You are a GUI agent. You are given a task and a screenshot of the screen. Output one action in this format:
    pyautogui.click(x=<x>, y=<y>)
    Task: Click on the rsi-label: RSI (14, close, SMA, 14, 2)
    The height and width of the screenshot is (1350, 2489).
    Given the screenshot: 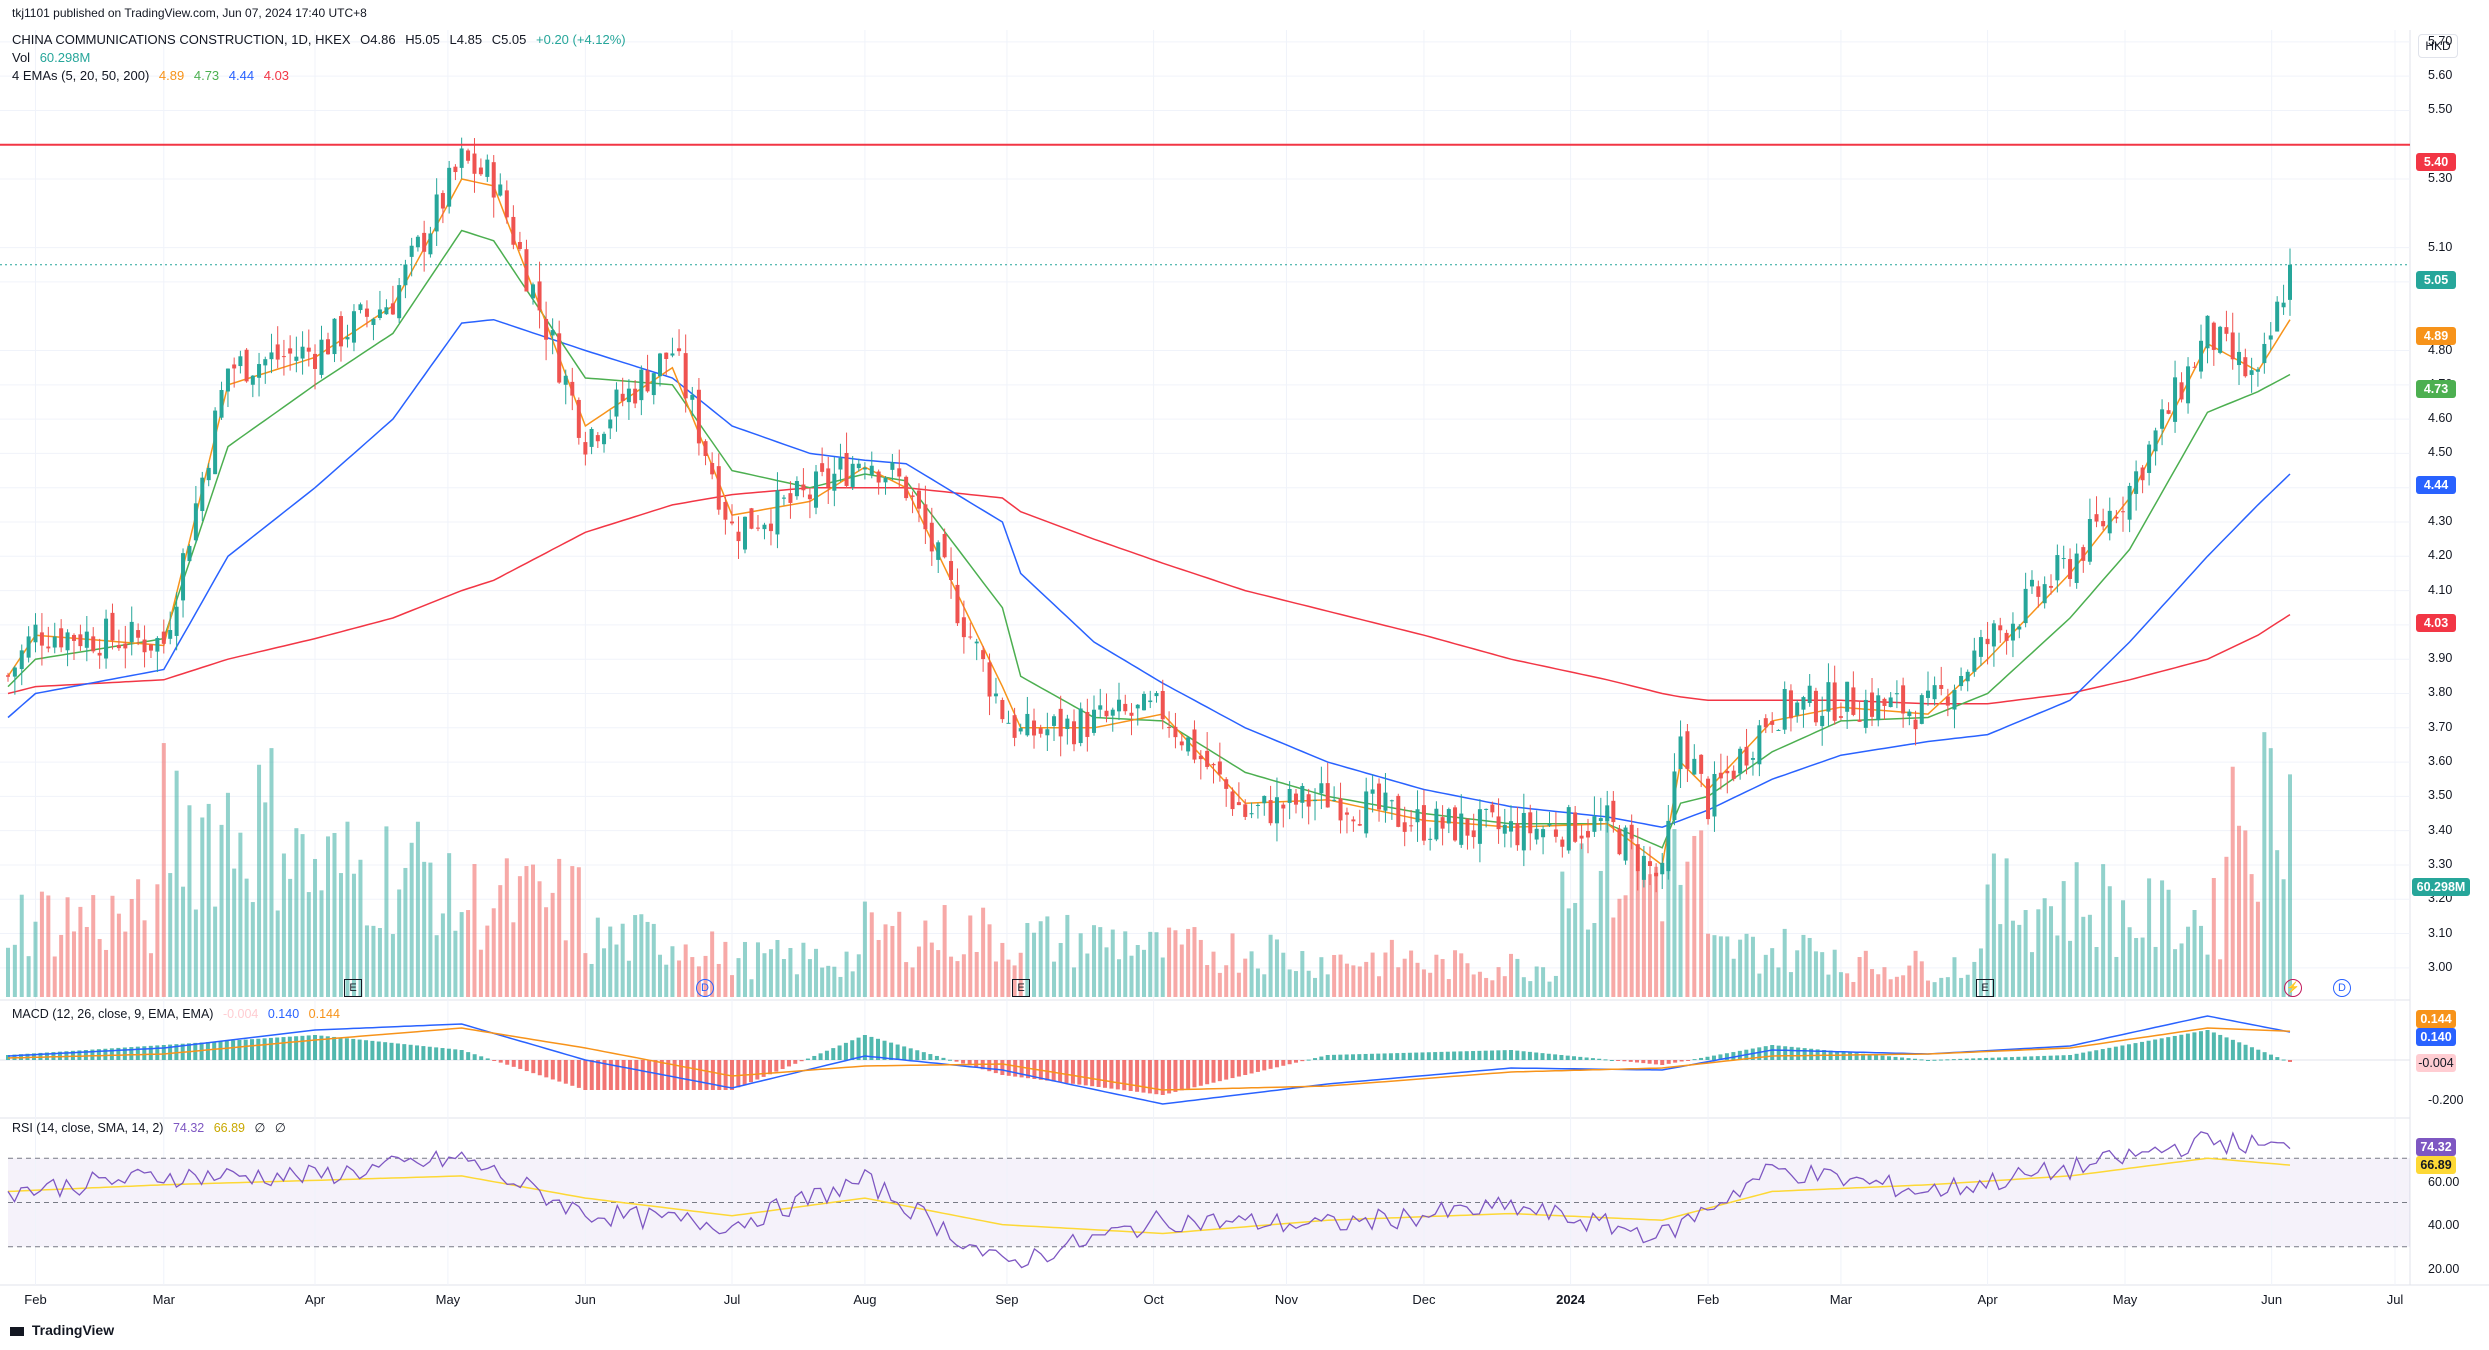 What is the action you would take?
    pyautogui.click(x=88, y=1128)
    